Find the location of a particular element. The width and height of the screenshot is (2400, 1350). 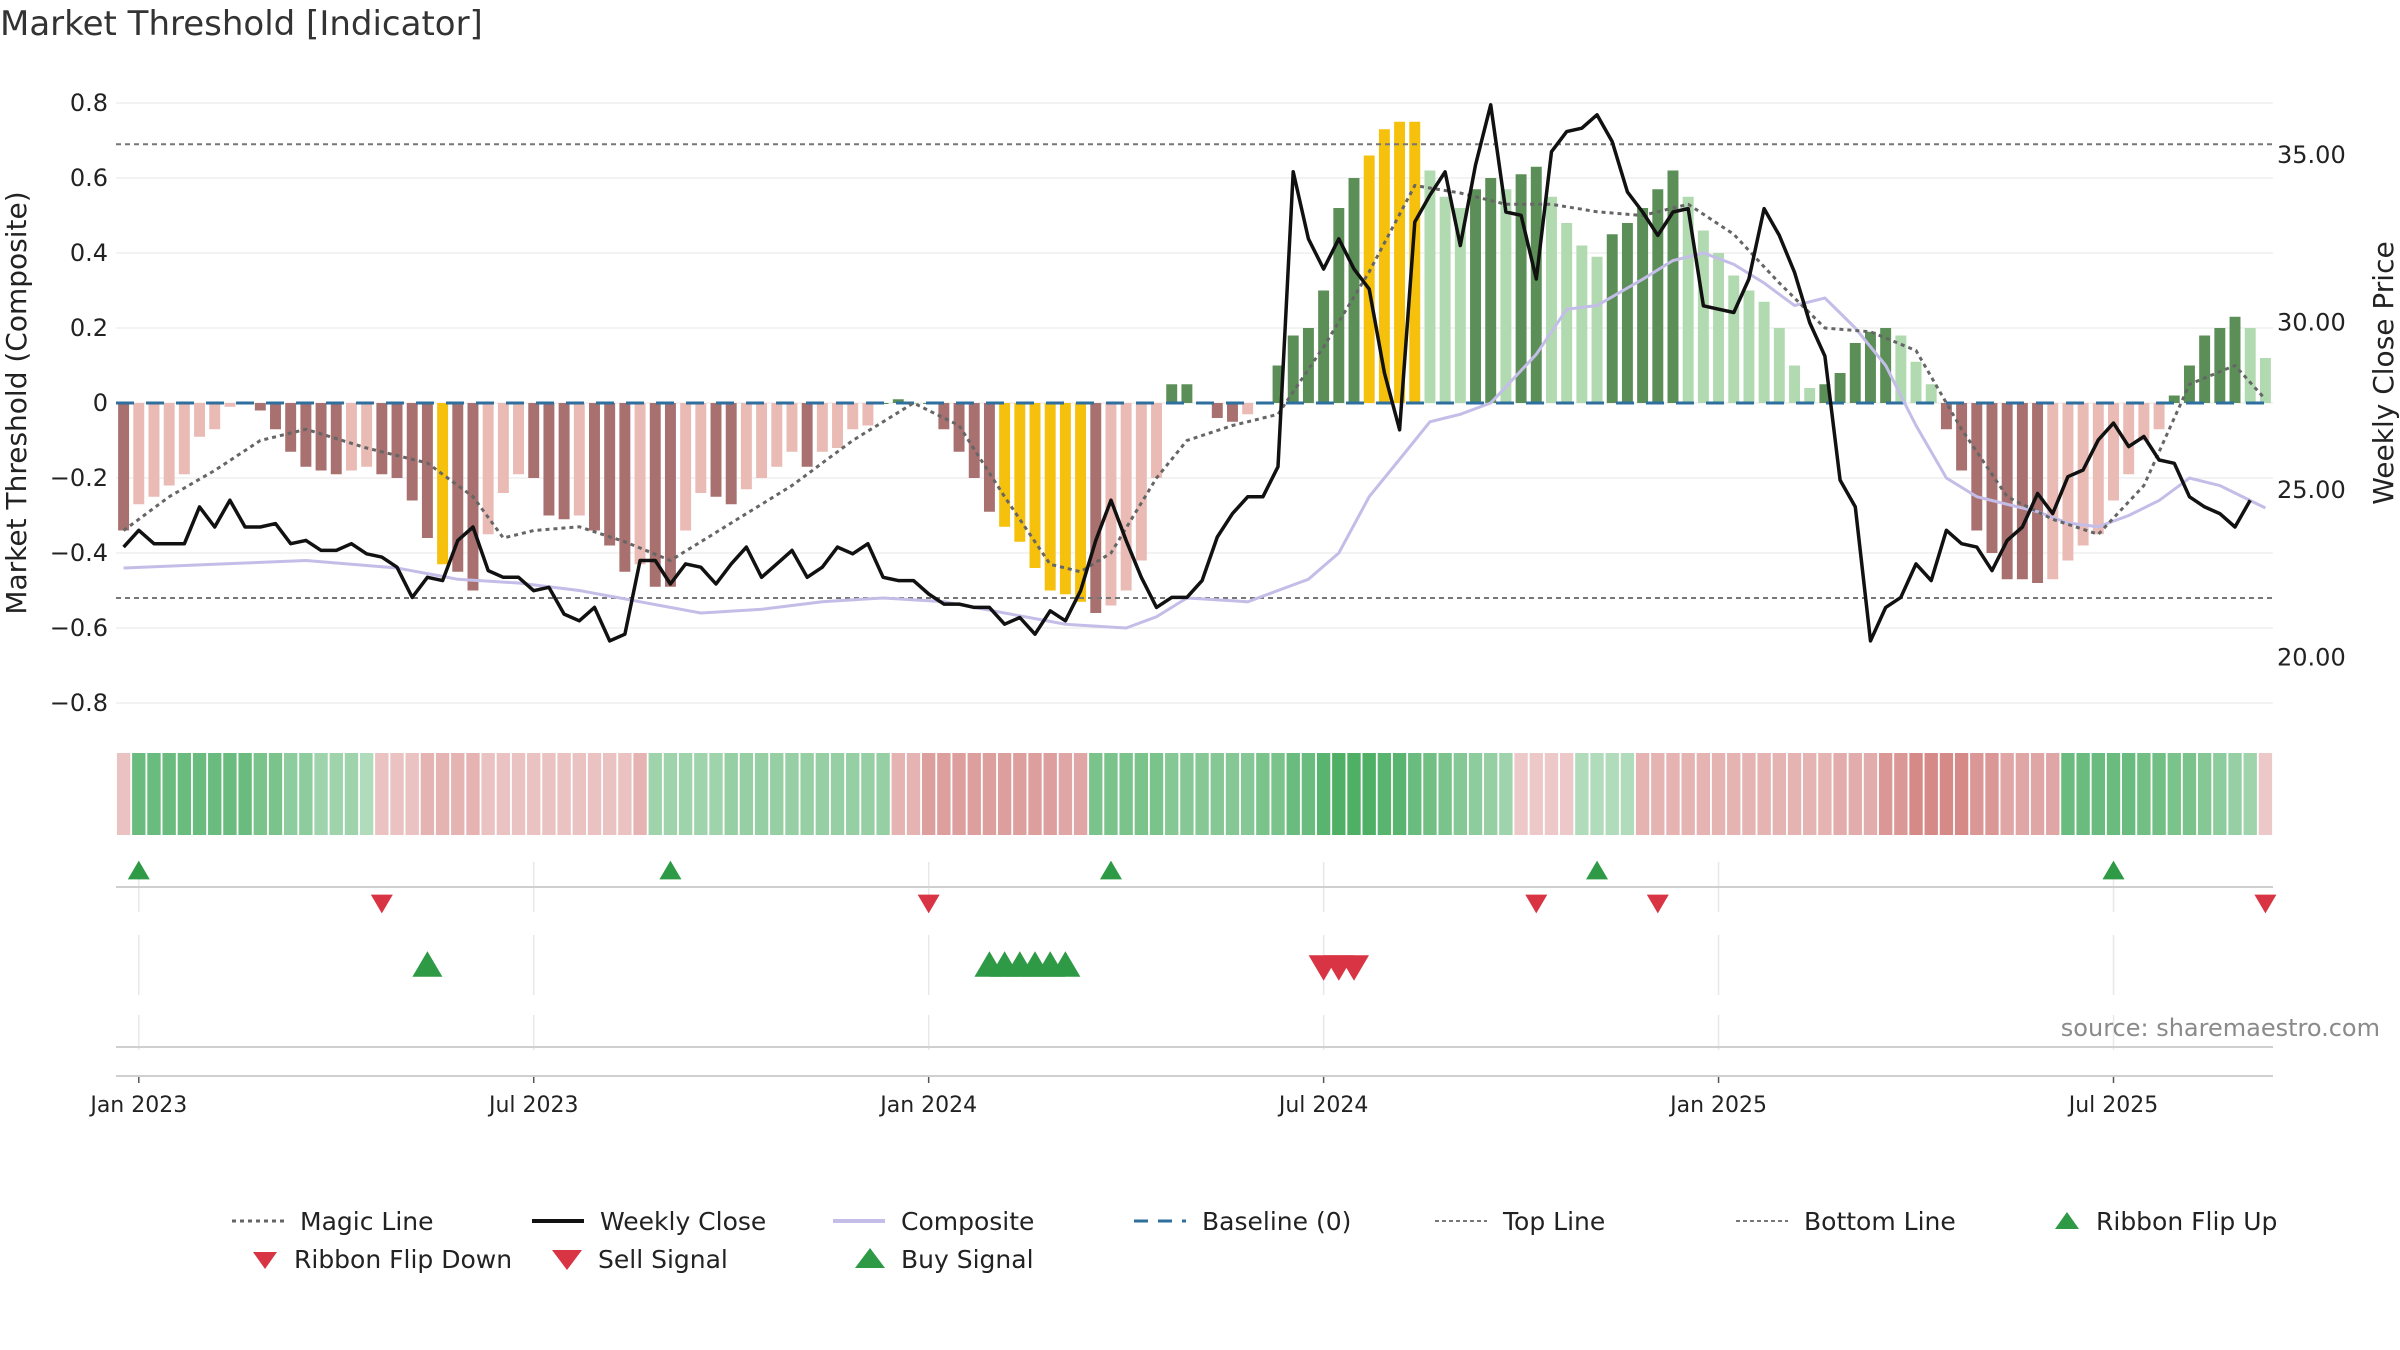

y-left-tick-label: −0.6 is located at coordinates (79, 628).